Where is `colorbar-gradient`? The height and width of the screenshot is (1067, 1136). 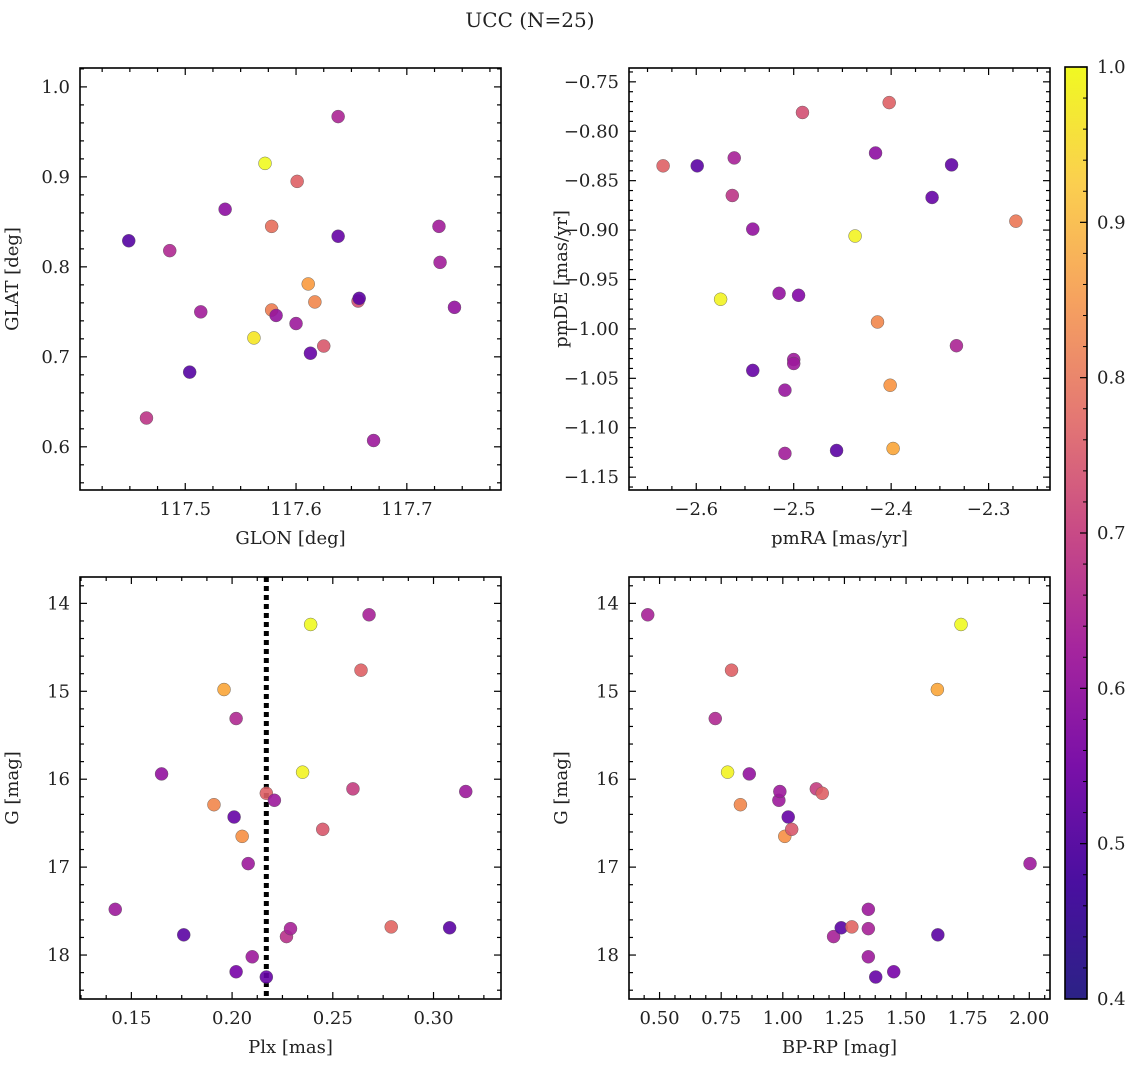
colorbar-gradient is located at coordinates (1076, 533).